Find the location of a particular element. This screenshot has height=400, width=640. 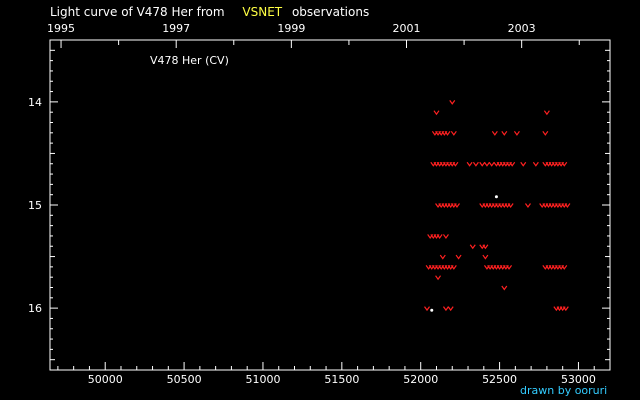

y-tick-label: 16 is located at coordinates (35, 308).